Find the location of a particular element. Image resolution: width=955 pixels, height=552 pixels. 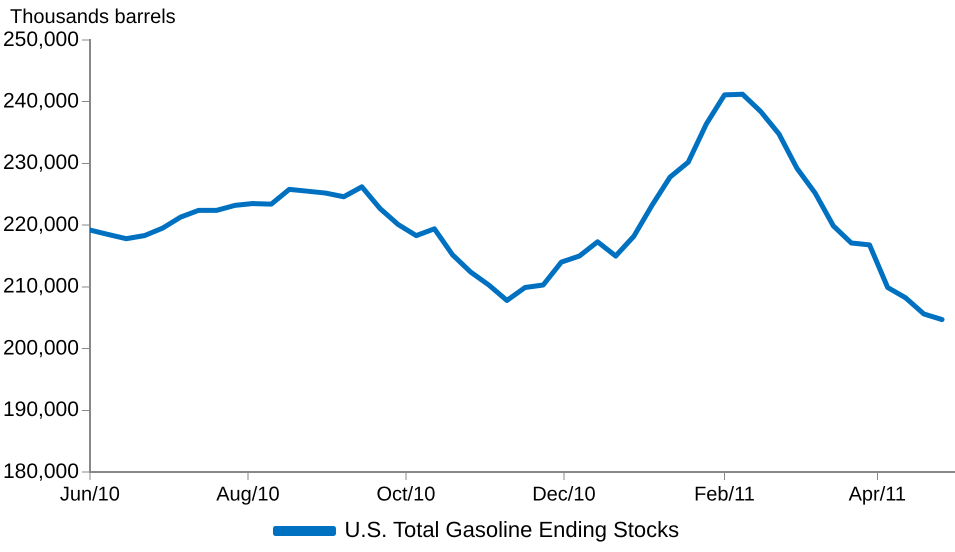

y-tick-label: 180,000 is located at coordinates (40, 471).